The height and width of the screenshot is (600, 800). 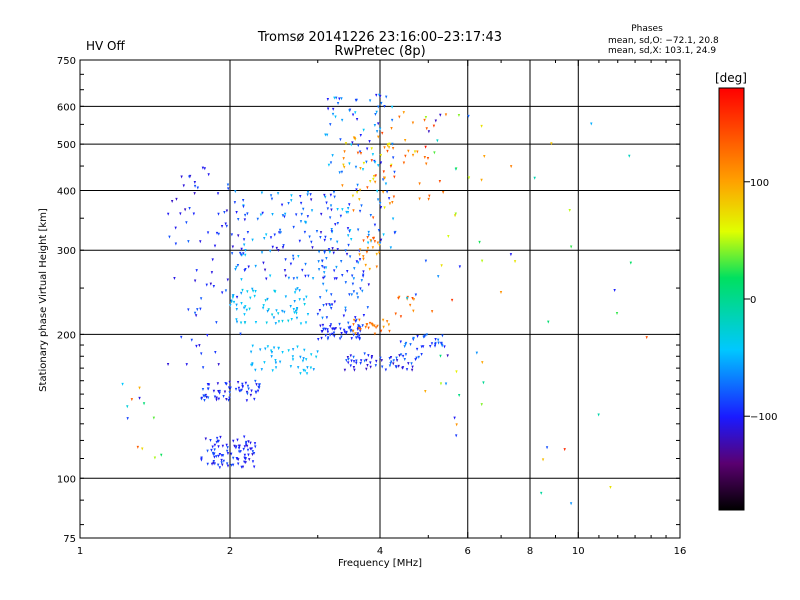 What do you see at coordinates (647, 29) in the screenshot?
I see `stats-title: Phases` at bounding box center [647, 29].